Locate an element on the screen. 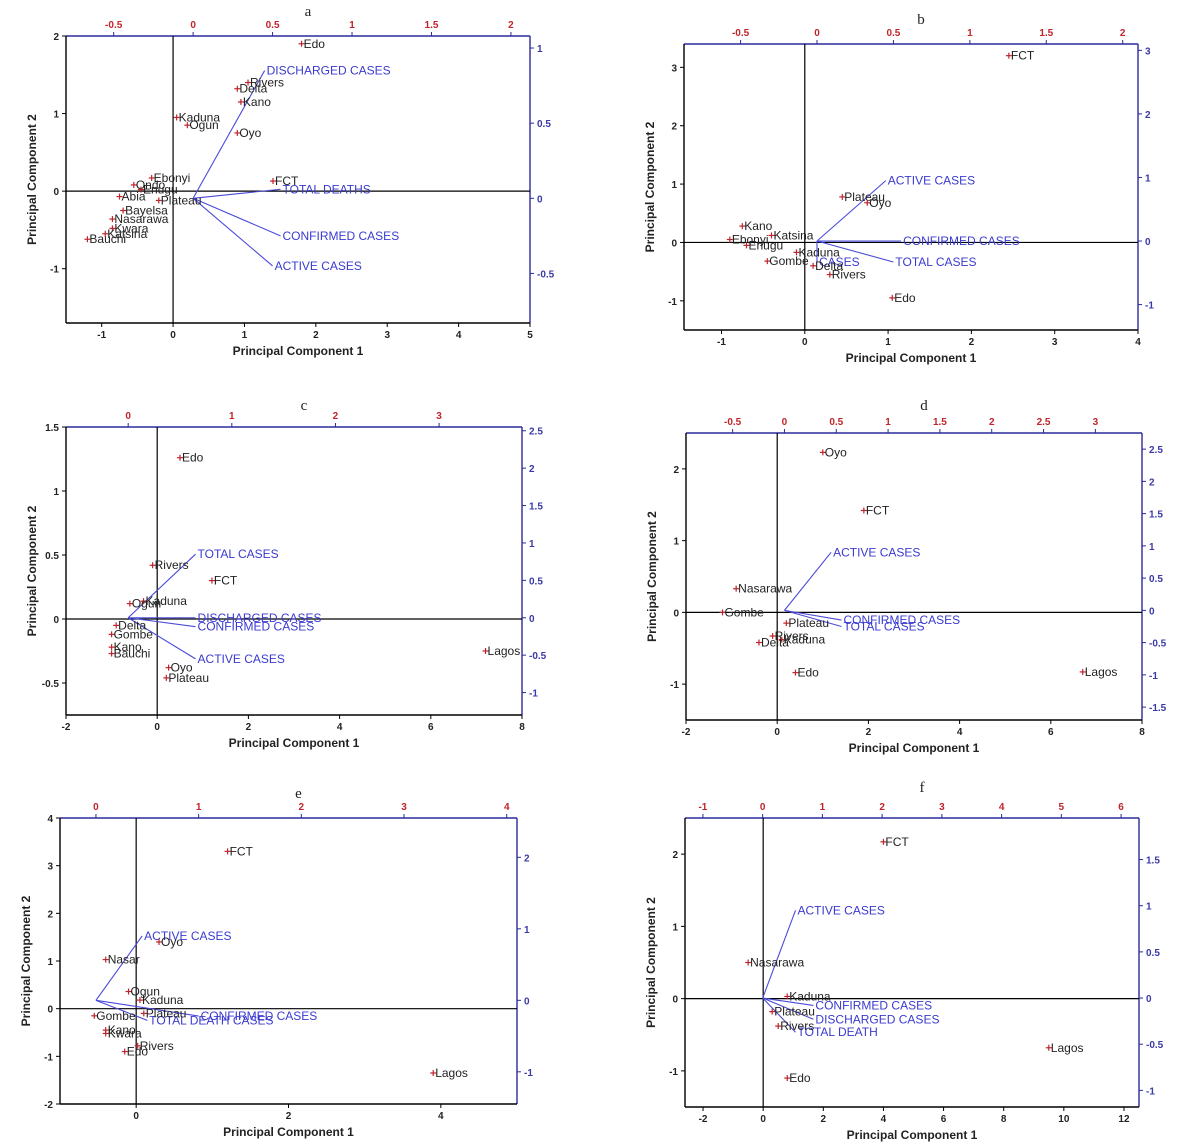 Image resolution: width=1188 pixels, height=1147 pixels. score-point-label: Enugu is located at coordinates (160, 190).